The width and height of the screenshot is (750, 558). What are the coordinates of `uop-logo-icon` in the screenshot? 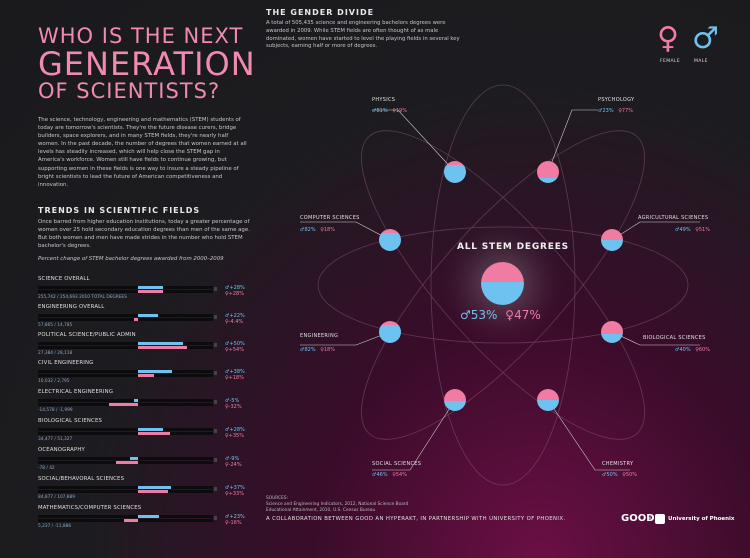 It's located at (660, 519).